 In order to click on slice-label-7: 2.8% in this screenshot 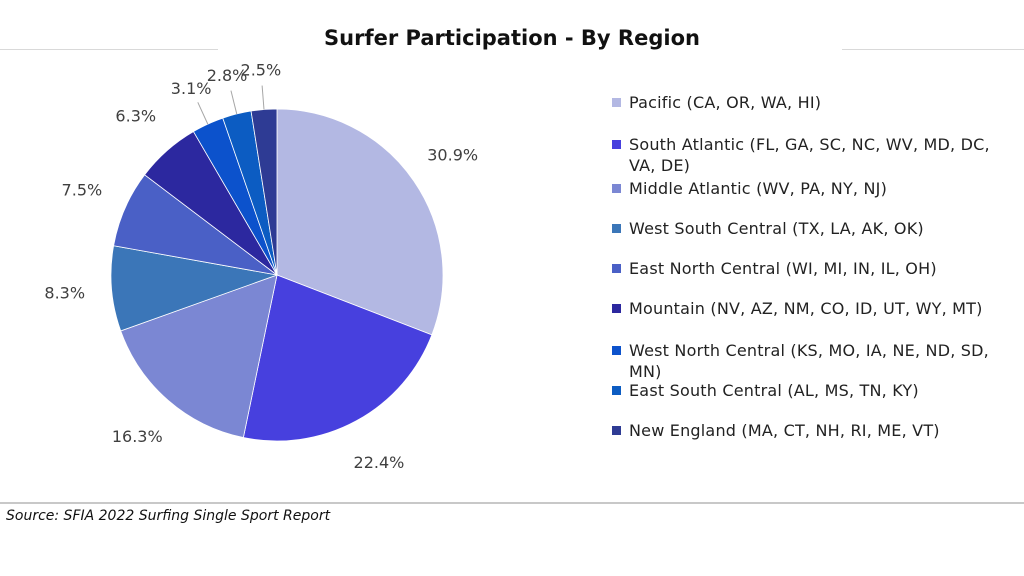, I will do `click(227, 75)`.